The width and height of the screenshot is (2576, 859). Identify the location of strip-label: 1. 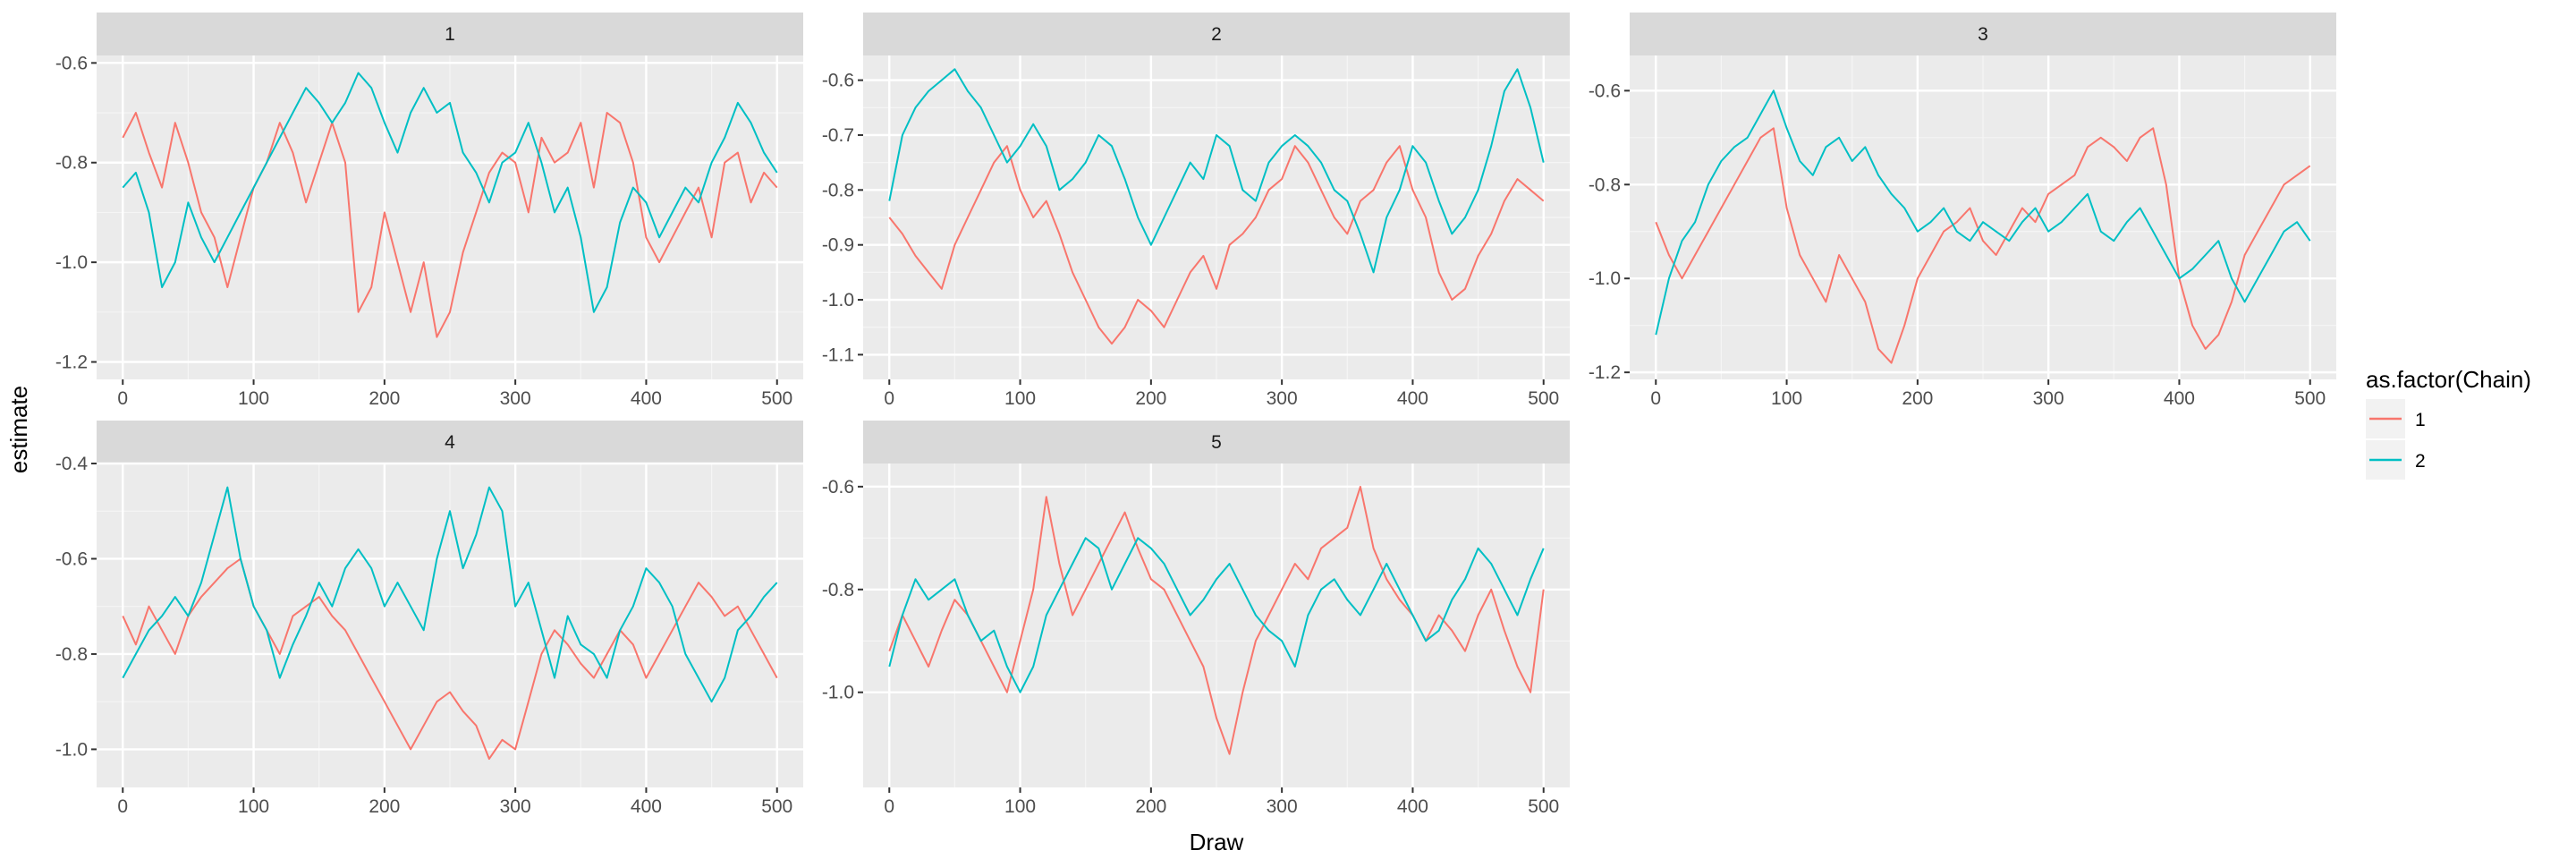
(450, 34).